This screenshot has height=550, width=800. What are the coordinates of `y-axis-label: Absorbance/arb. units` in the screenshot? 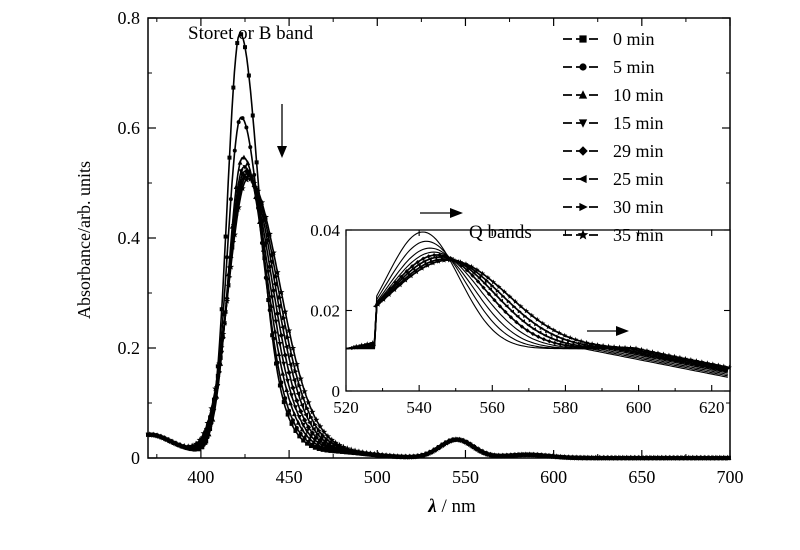 It's located at (84, 240).